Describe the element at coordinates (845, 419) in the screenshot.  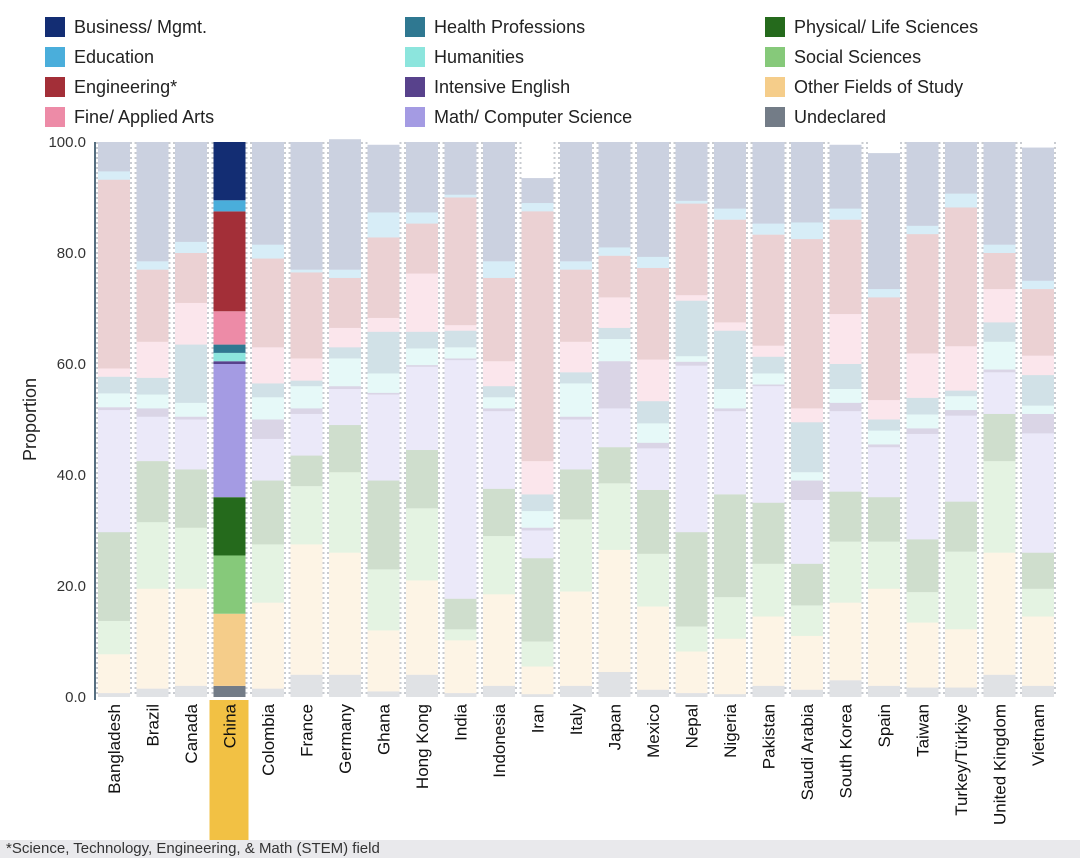
I see `bar-stack-south-korea` at that location.